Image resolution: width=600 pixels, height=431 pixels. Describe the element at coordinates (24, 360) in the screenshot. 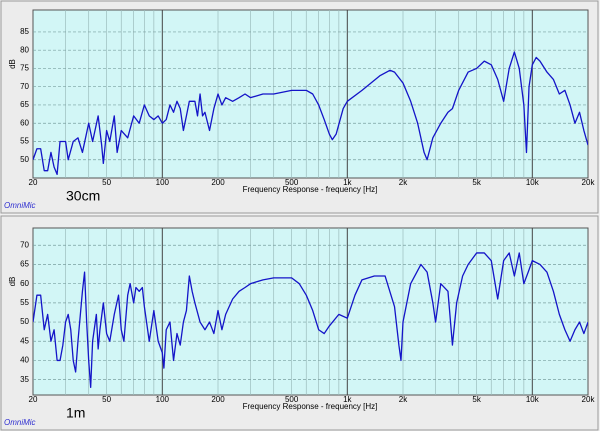

I see `y-tick-label: 40` at that location.